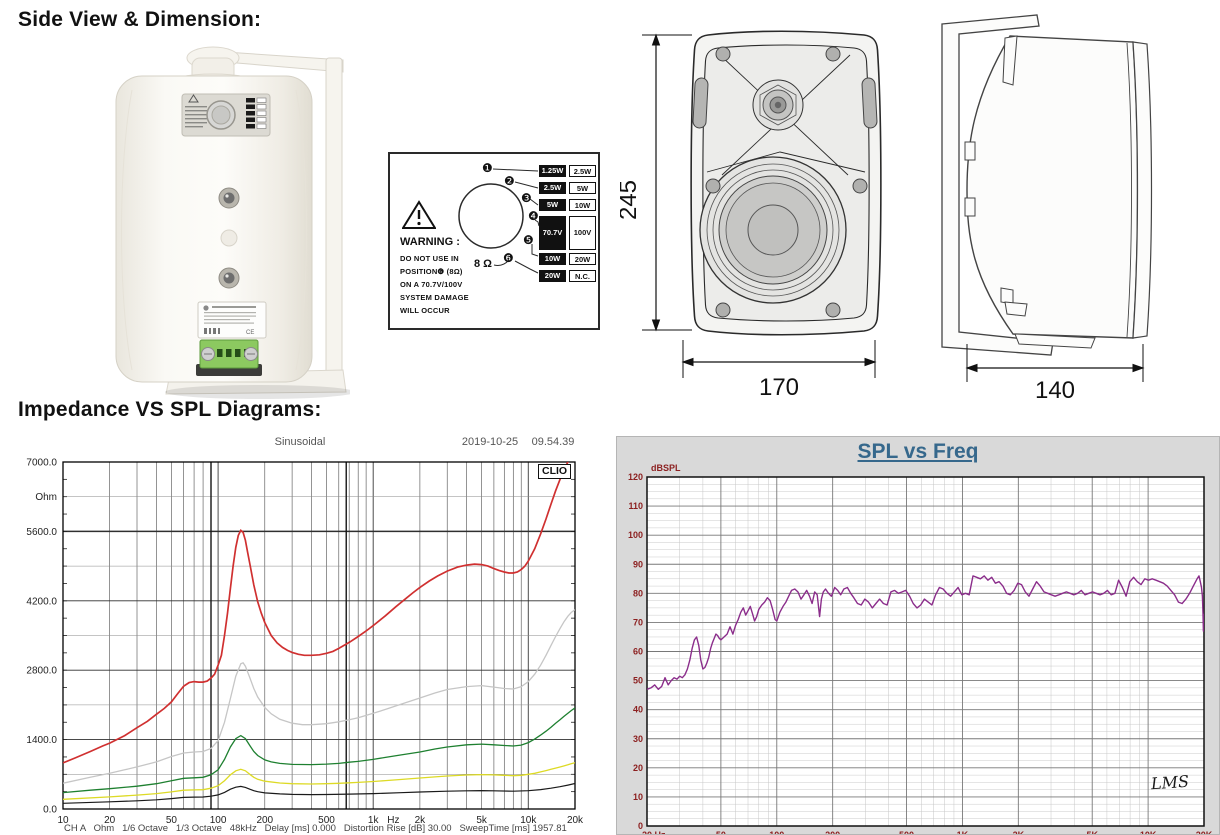  I want to click on svg-text: 10k, so click(528, 820).